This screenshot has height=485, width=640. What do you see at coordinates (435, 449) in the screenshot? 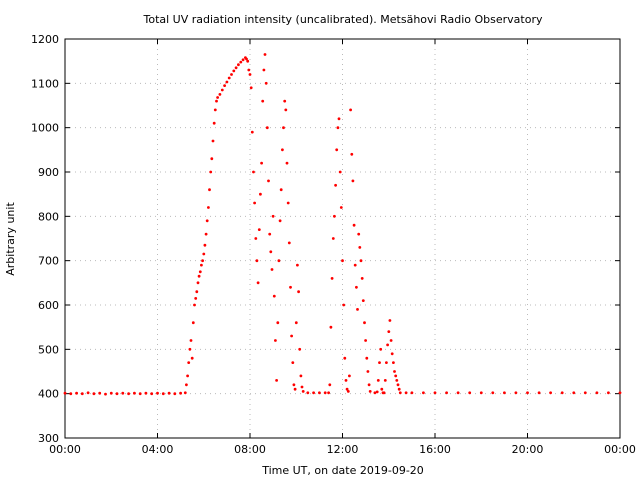
I see `x-tick-label: 16:00` at bounding box center [435, 449].